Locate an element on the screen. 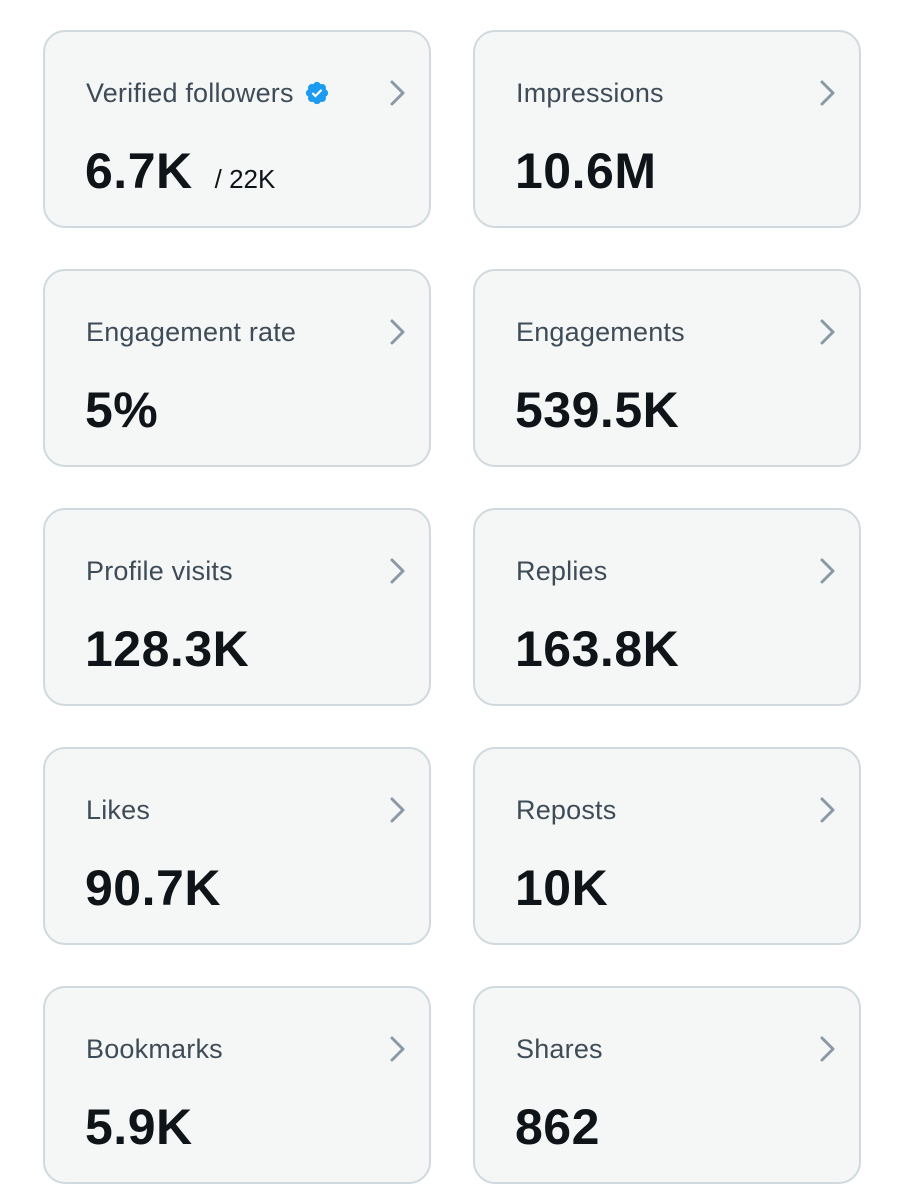  metric-value: 10K is located at coordinates (562, 888).